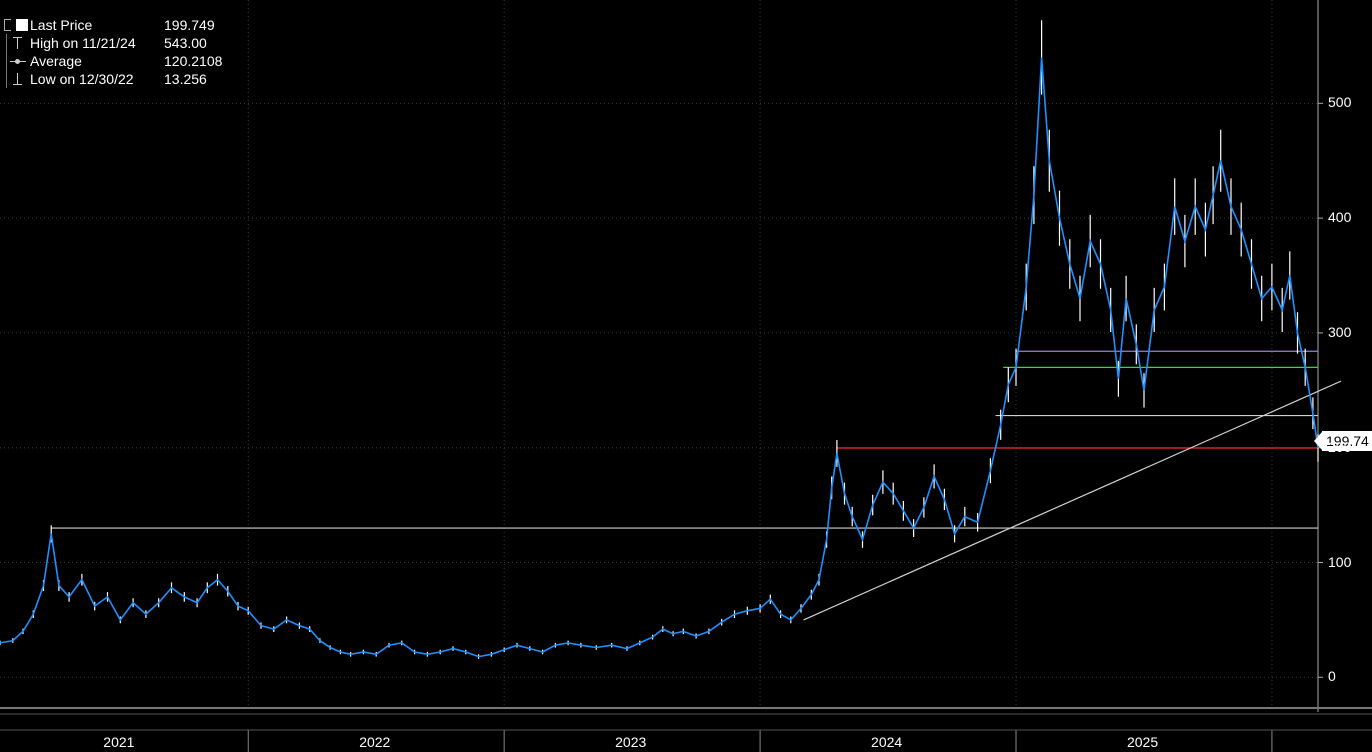 The height and width of the screenshot is (752, 1372). What do you see at coordinates (61, 25) in the screenshot?
I see `legend-last-label: Last Price` at bounding box center [61, 25].